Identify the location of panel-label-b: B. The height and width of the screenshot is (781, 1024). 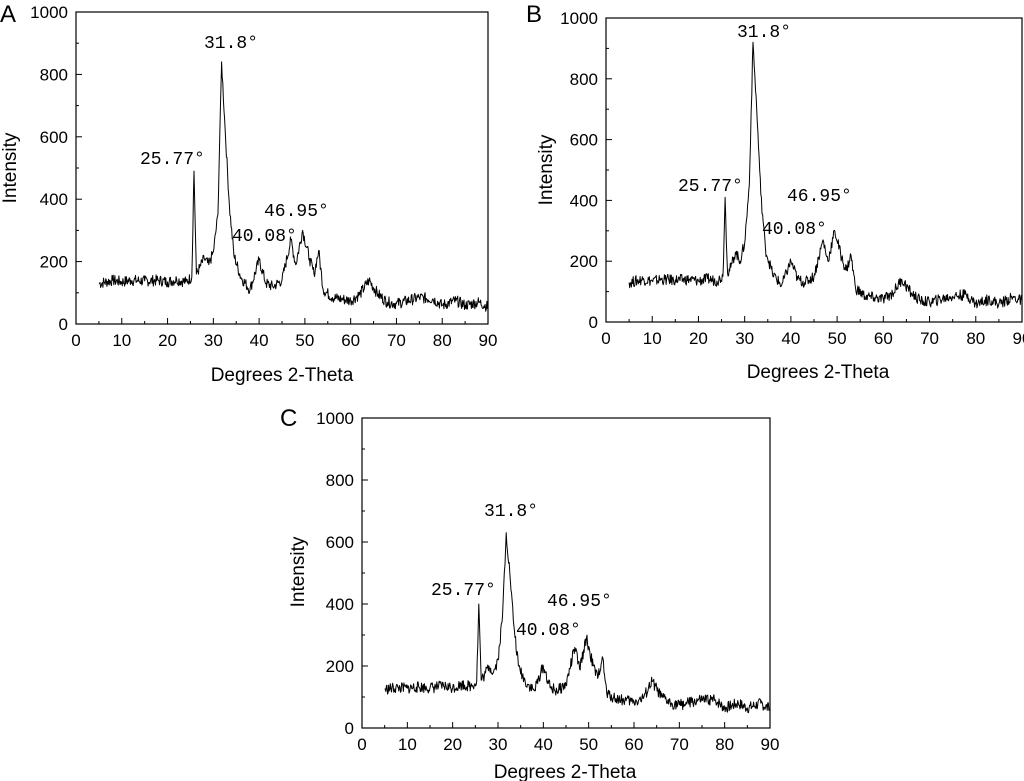
(534, 14).